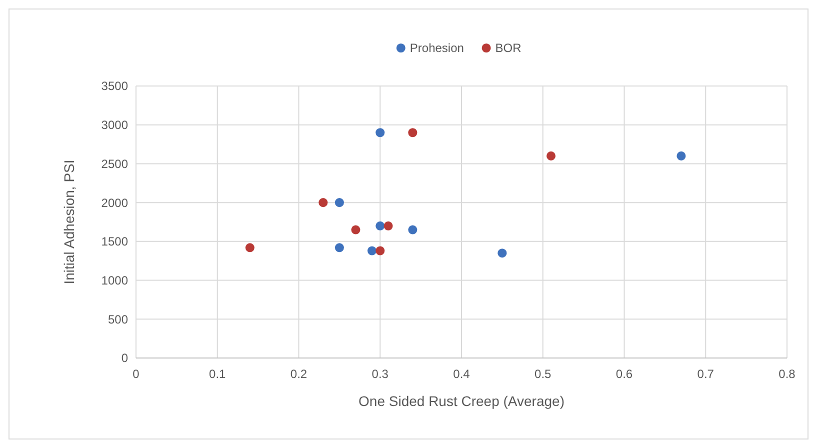  I want to click on x-tick-label: 0.1, so click(217, 374).